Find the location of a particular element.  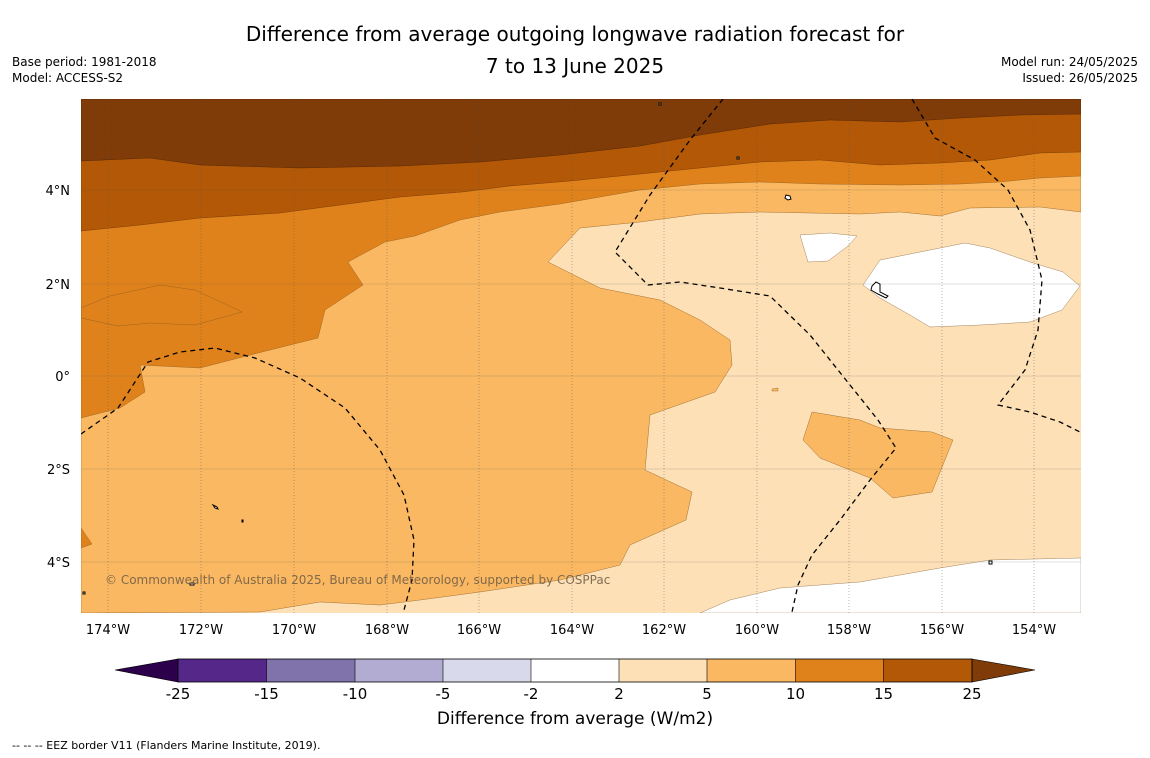

lon-label: 168°W is located at coordinates (387, 630).